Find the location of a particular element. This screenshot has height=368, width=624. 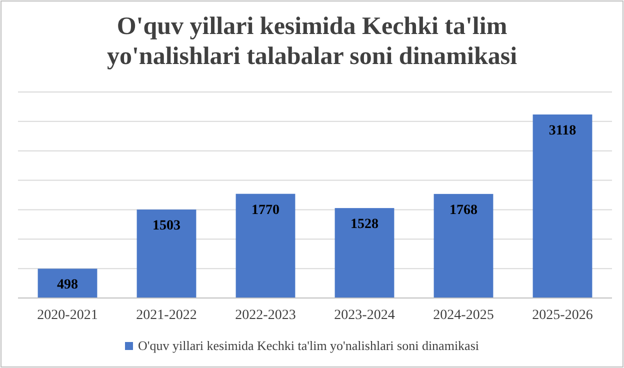

data-label: 1768 is located at coordinates (464, 210).